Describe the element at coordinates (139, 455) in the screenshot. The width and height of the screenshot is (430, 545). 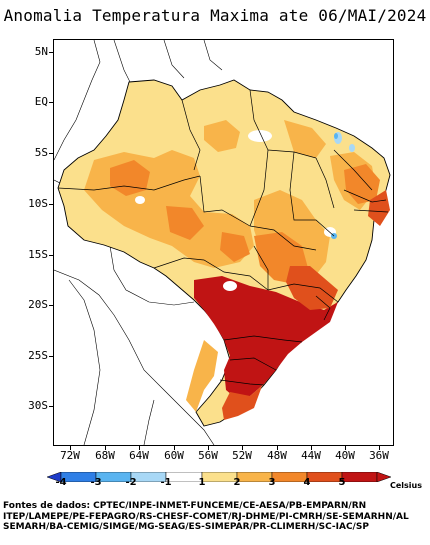
I see `x-tick-label: 64W` at that location.